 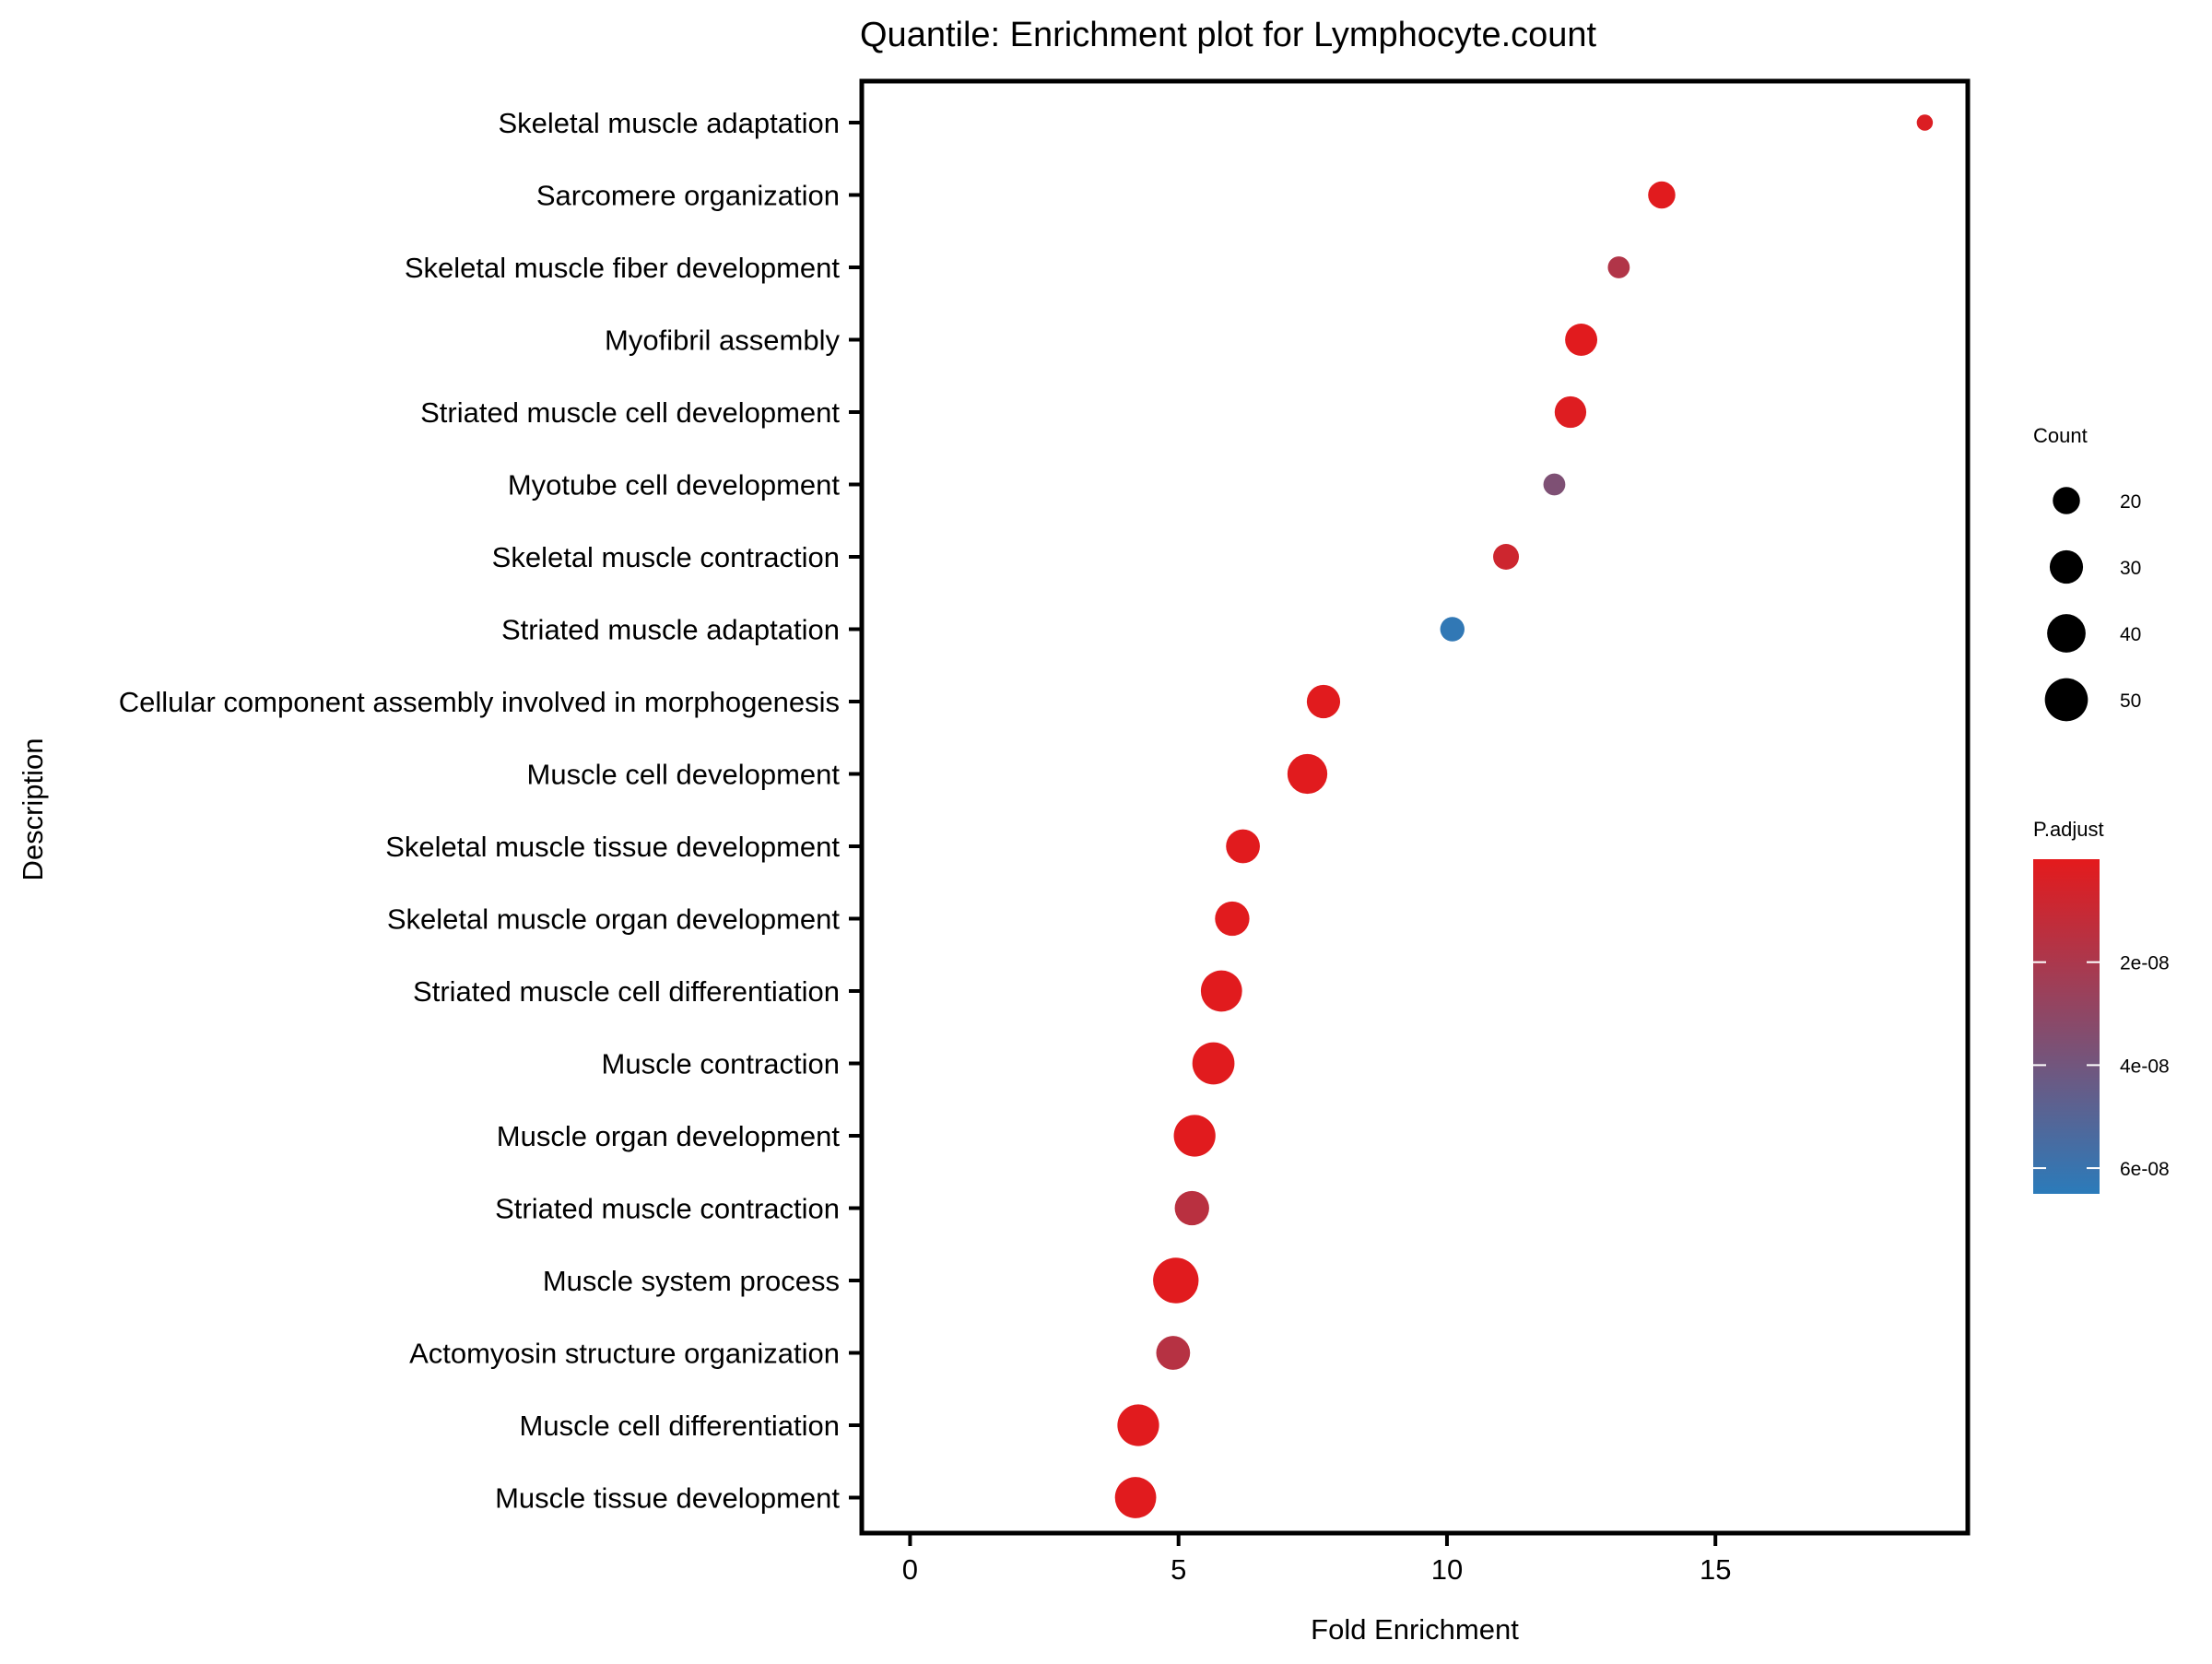 What do you see at coordinates (667, 1209) in the screenshot?
I see `y-tick-label: Striated muscle contraction` at bounding box center [667, 1209].